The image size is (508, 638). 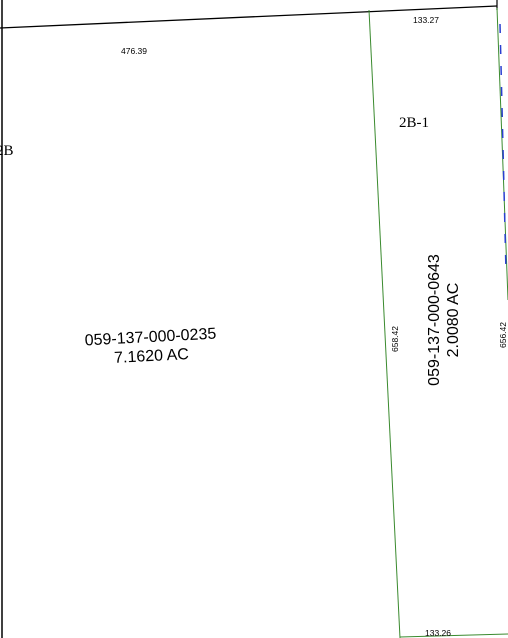 What do you see at coordinates (453, 635) in the screenshot?
I see `bottom-lot-line` at bounding box center [453, 635].